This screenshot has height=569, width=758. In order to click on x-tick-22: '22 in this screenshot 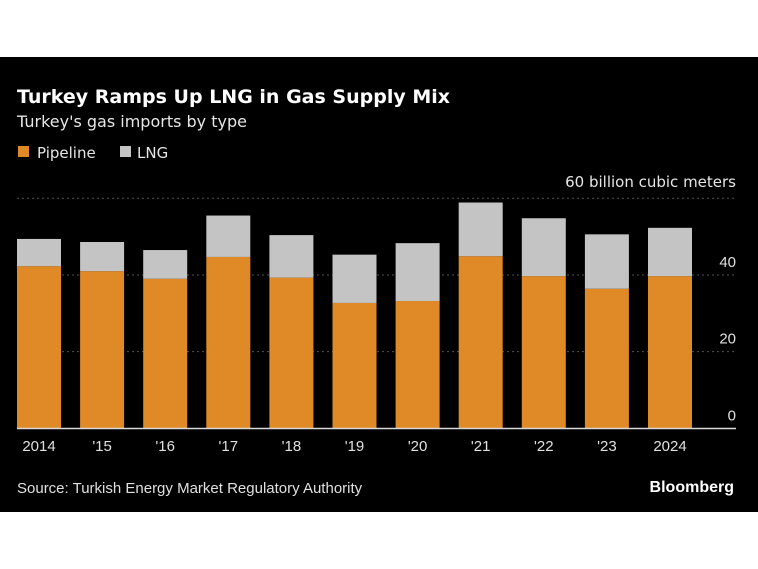, I will do `click(544, 446)`.